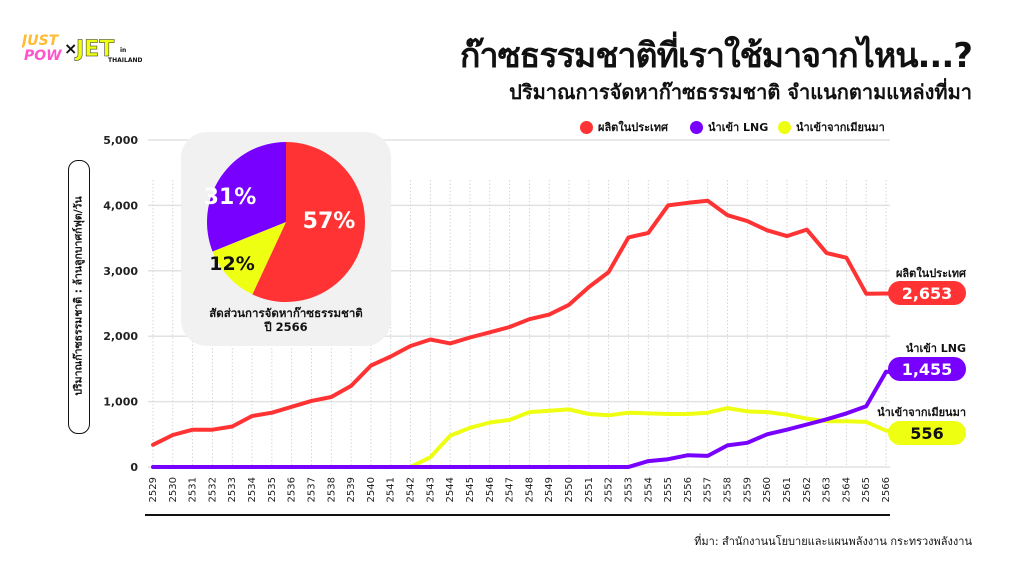 The height and width of the screenshot is (576, 1024). Describe the element at coordinates (628, 489) in the screenshot. I see `x-tick-label: 2553` at that location.